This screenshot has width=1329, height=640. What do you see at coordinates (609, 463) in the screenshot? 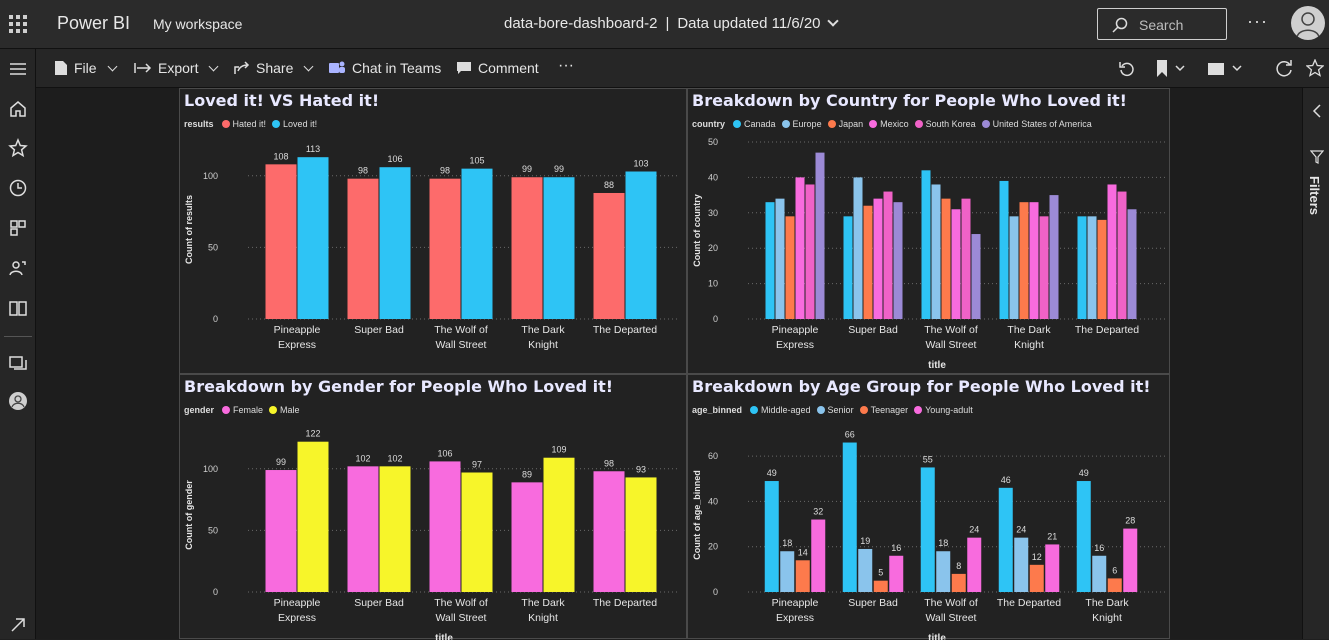
I see `data-label: 98` at bounding box center [609, 463].